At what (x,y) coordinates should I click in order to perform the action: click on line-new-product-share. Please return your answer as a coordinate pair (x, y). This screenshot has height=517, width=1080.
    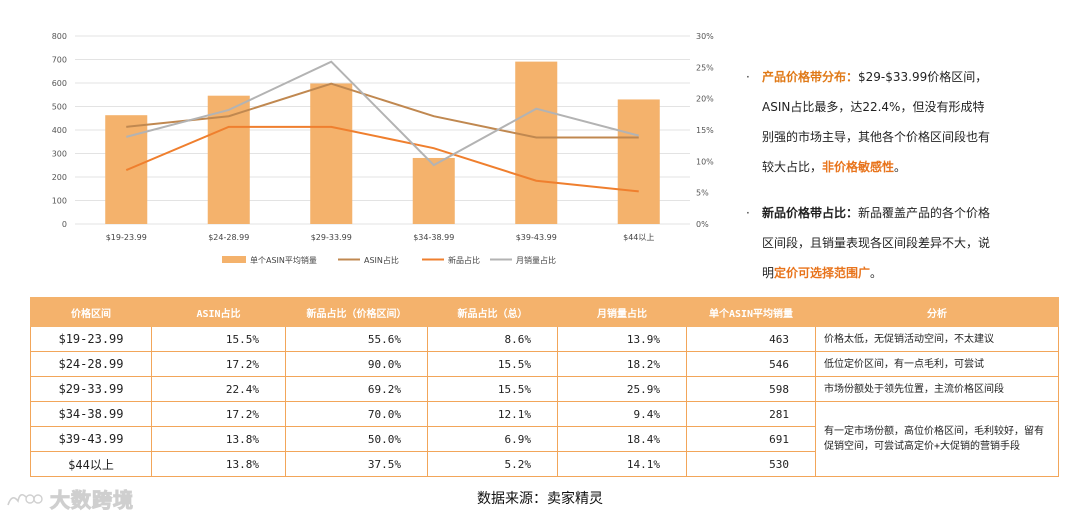
    Looking at the image, I should click on (382, 159).